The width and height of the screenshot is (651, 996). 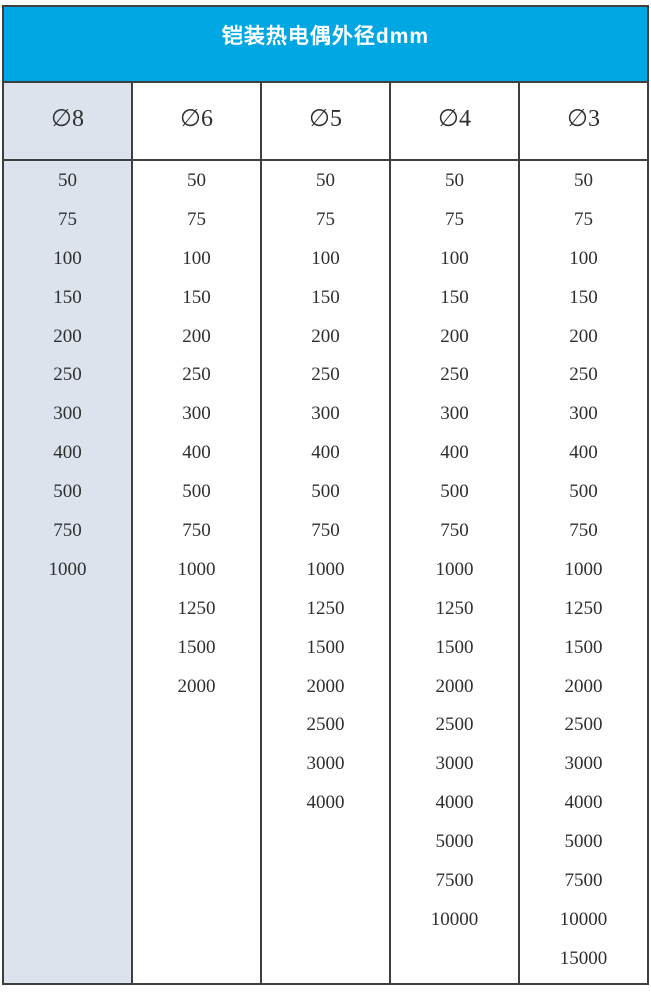 I want to click on column-header-3: ∅5, so click(x=326, y=121).